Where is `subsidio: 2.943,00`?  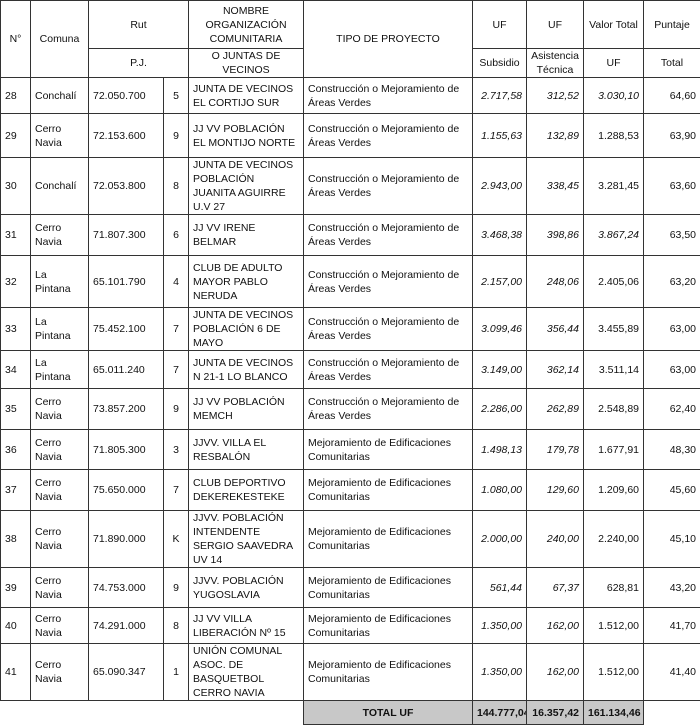 subsidio: 2.943,00 is located at coordinates (500, 186).